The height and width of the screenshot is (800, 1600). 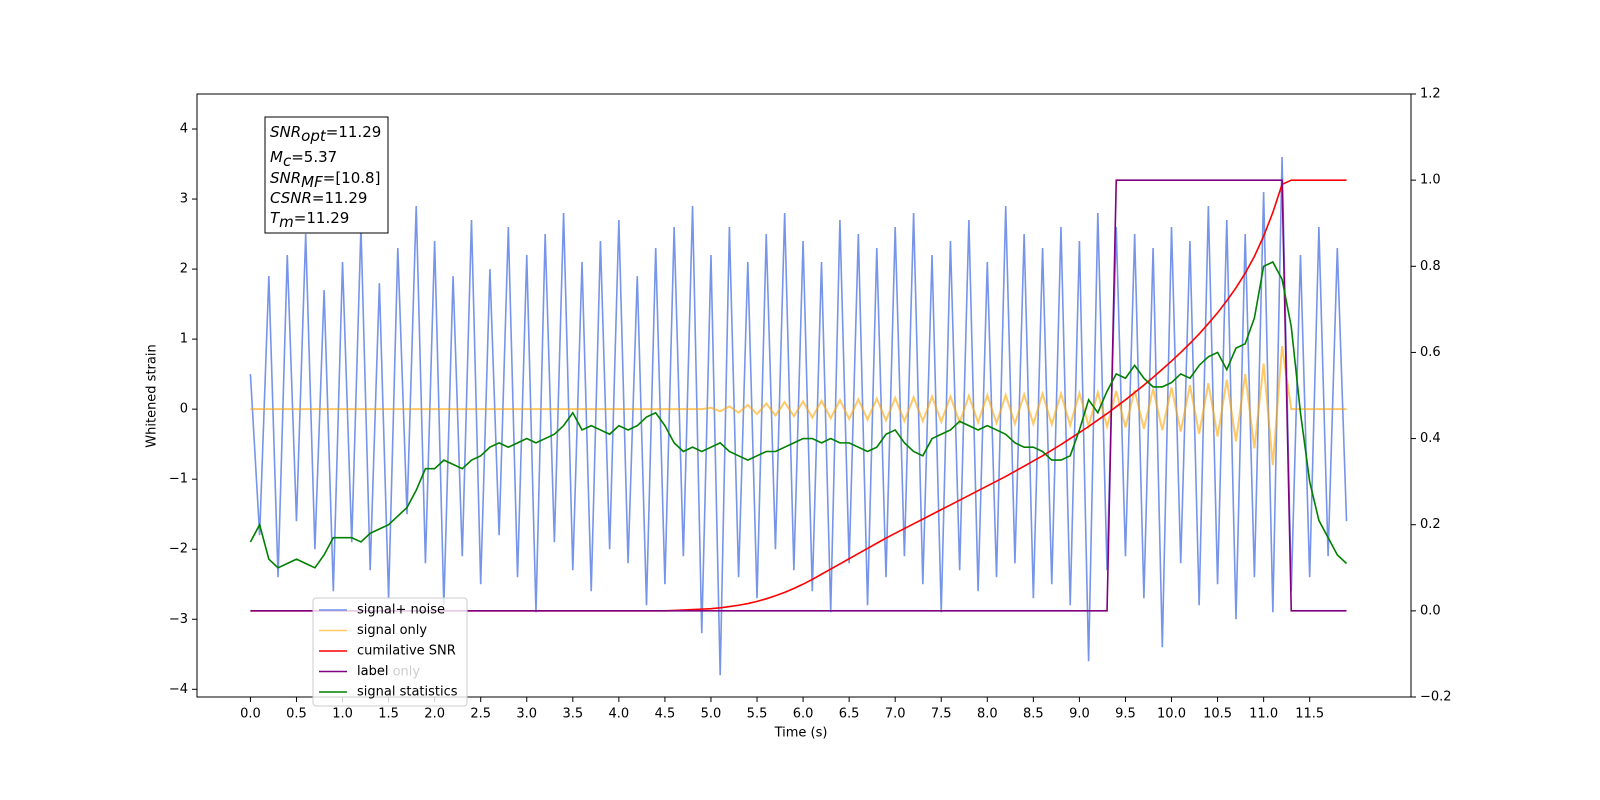 What do you see at coordinates (849, 714) in the screenshot?
I see `x-tick-label: 6.5` at bounding box center [849, 714].